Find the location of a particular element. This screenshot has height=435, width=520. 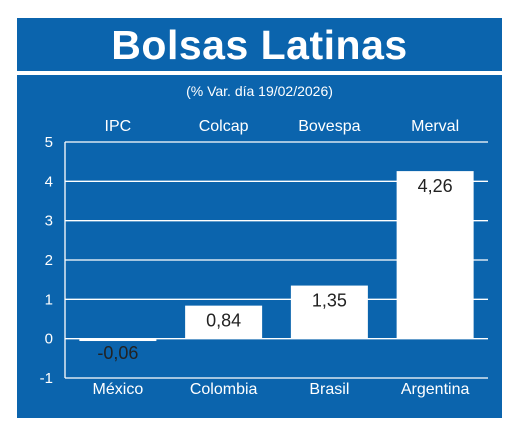

y-tick-label: 5 is located at coordinates (49, 142).